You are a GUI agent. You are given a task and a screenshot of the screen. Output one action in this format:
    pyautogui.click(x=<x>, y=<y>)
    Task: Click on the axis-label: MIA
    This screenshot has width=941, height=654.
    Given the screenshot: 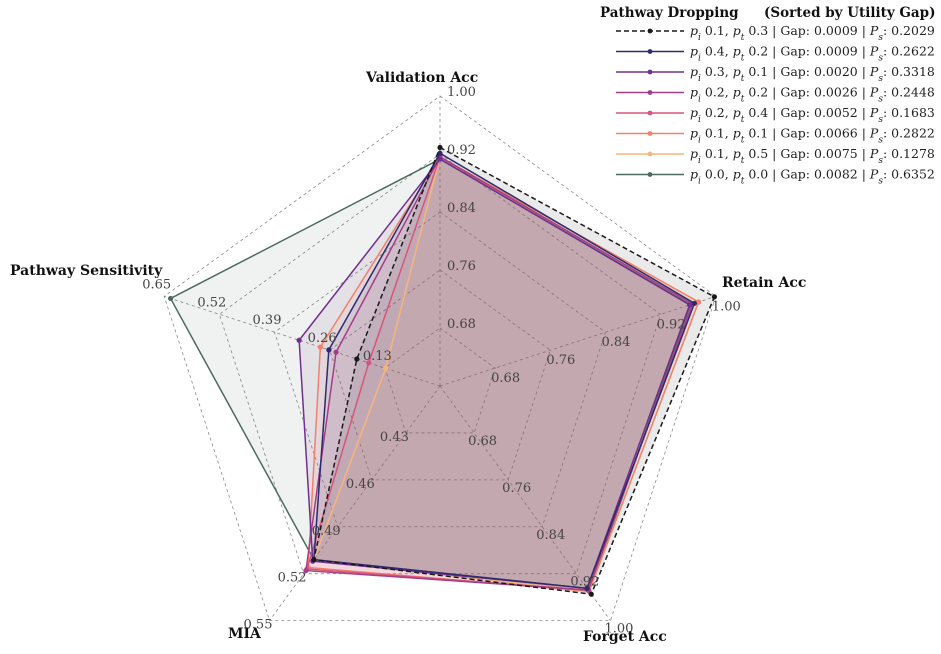 What is the action you would take?
    pyautogui.click(x=245, y=634)
    